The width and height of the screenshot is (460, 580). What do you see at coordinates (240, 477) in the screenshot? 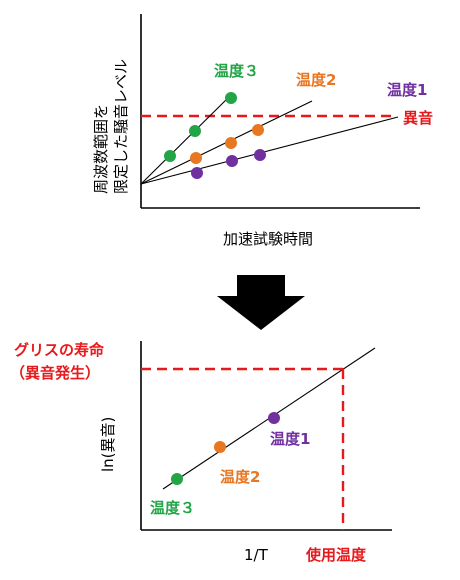
I see `bottom-label-temp2: 温度2` at bounding box center [240, 477].